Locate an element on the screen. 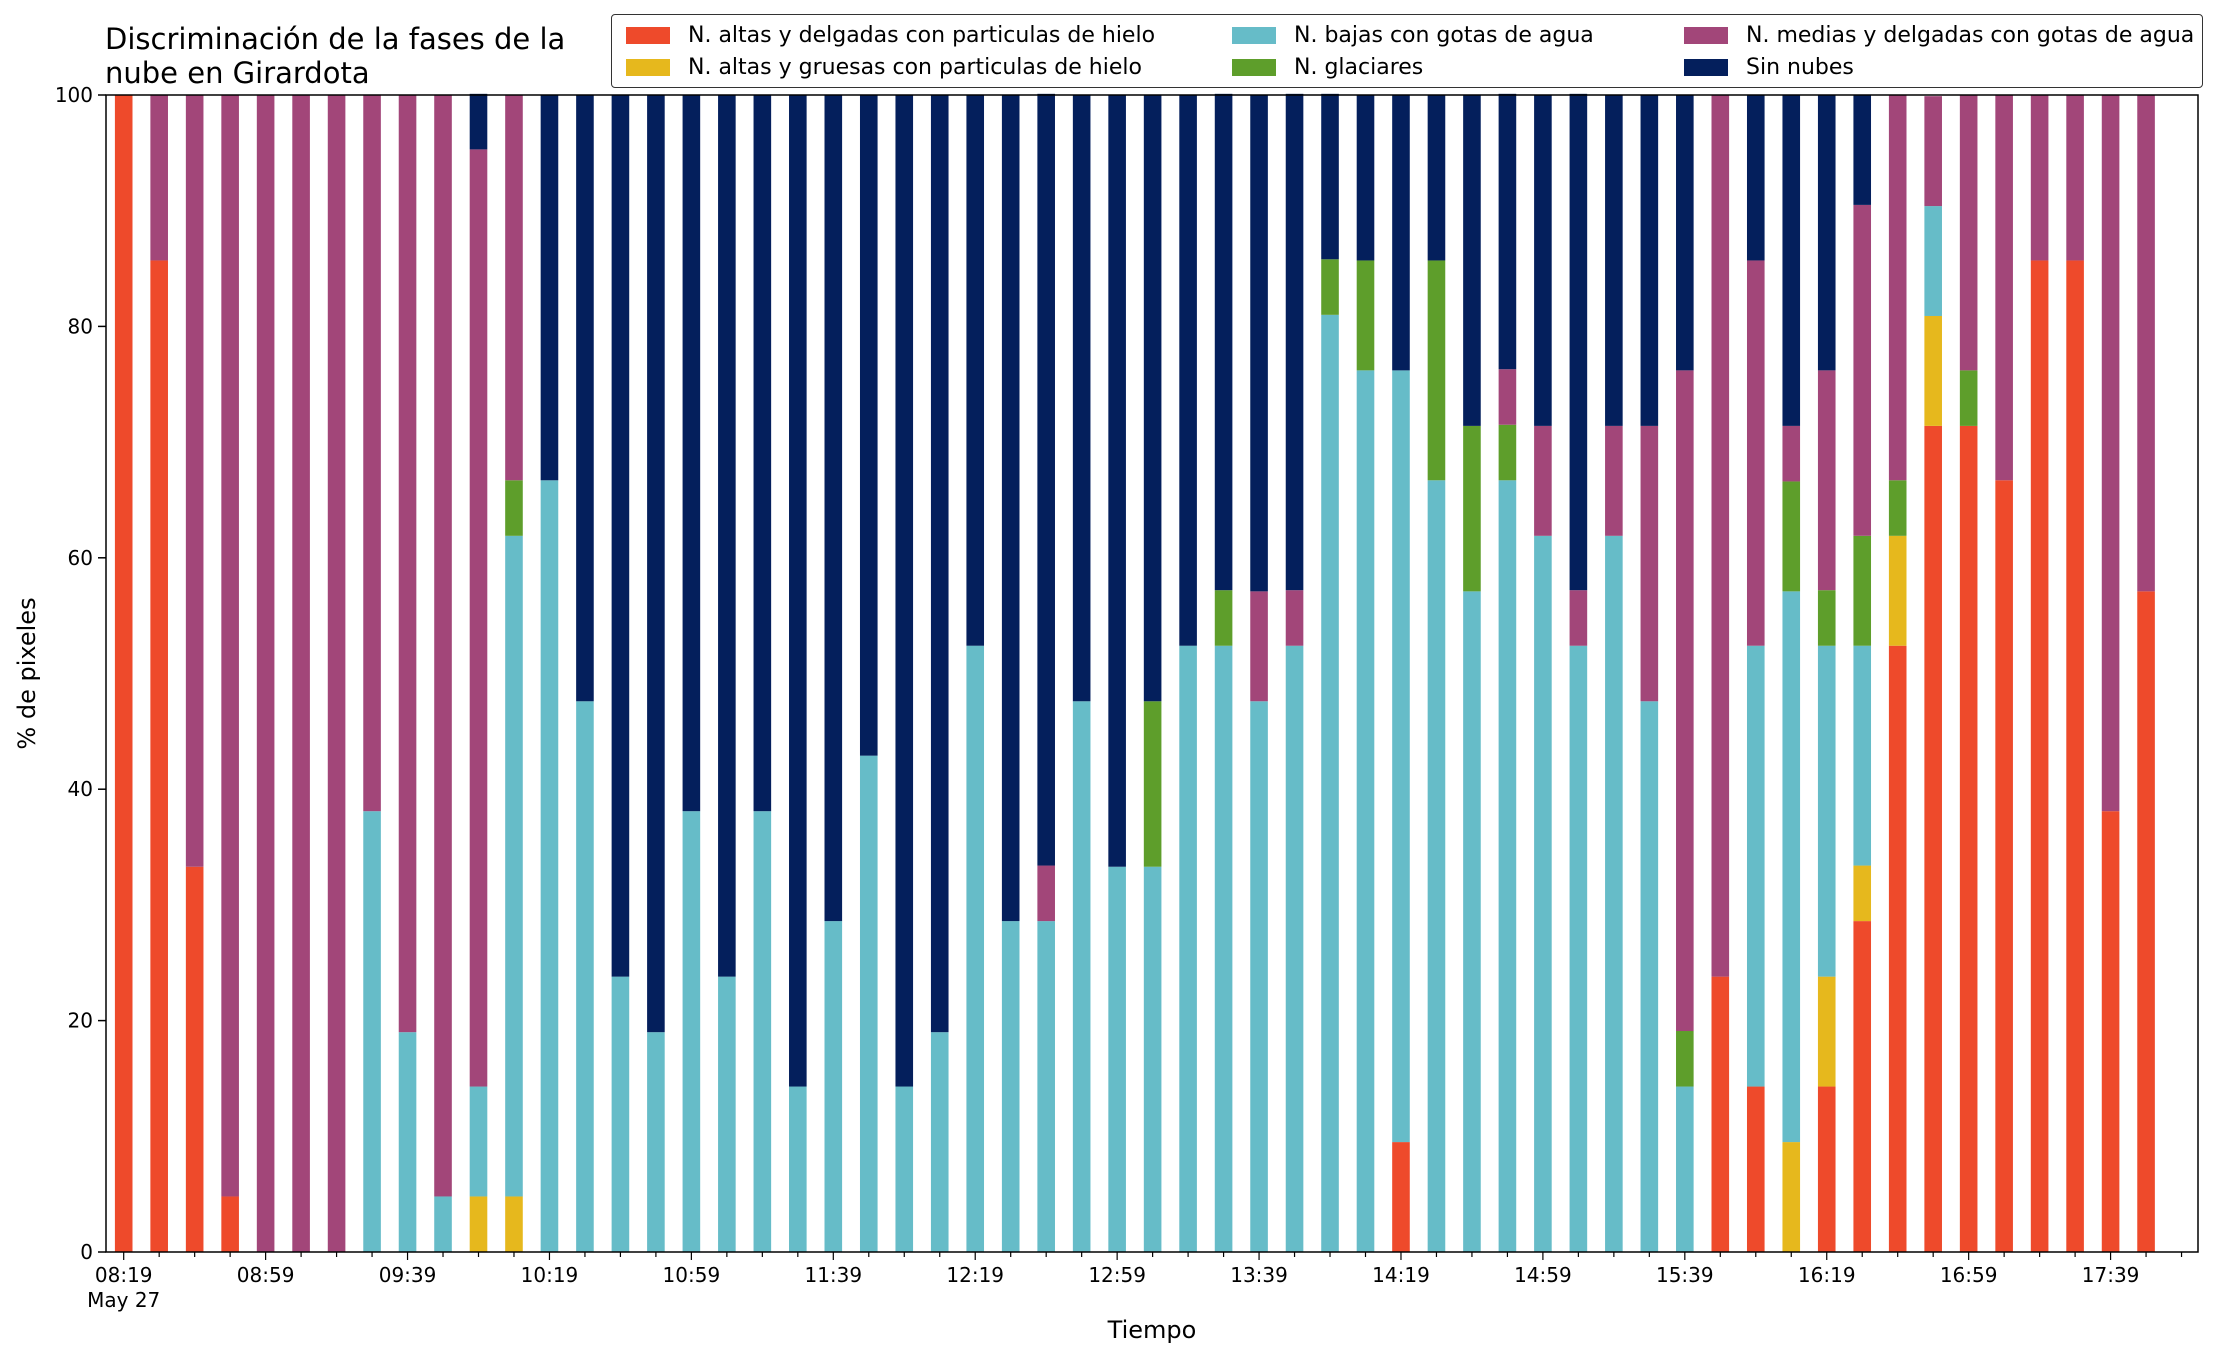 Image resolution: width=2216 pixels, height=1355 pixels. legend-label: N. glaciares is located at coordinates (1359, 67).